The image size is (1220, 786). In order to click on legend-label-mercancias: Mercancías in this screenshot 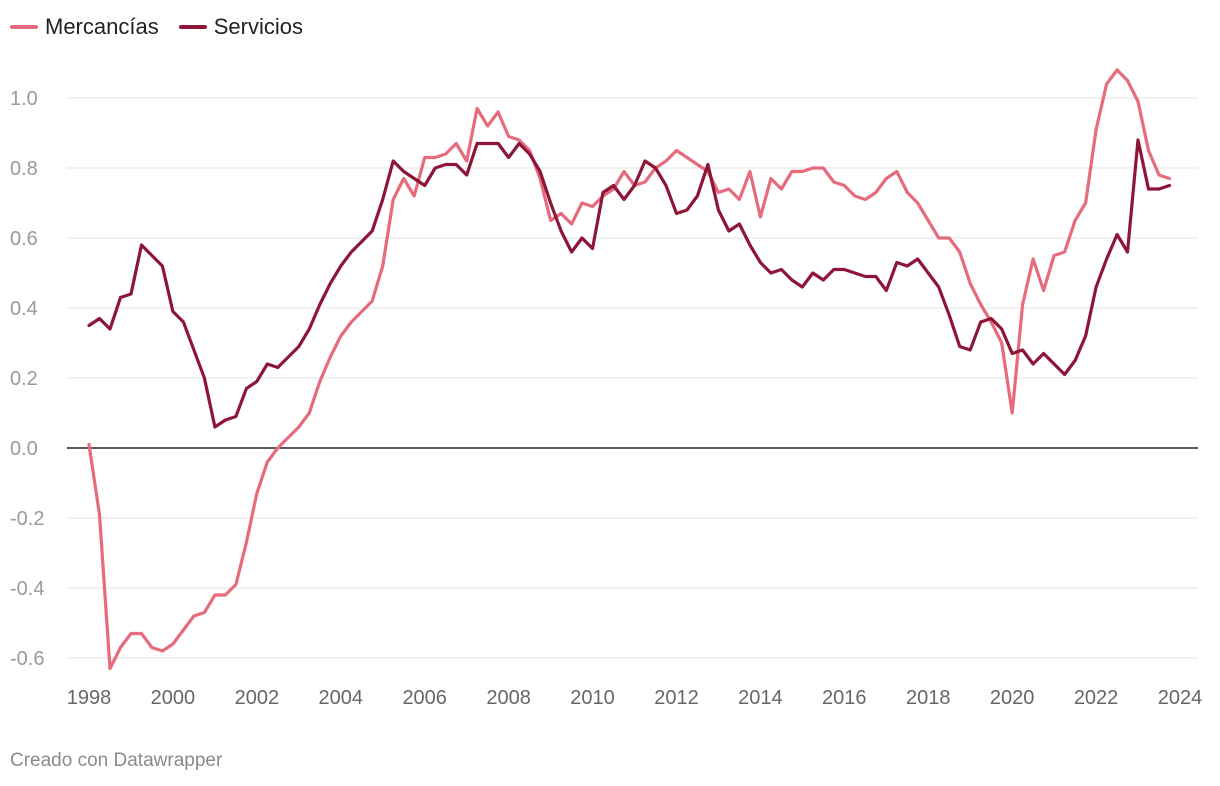, I will do `click(102, 26)`.